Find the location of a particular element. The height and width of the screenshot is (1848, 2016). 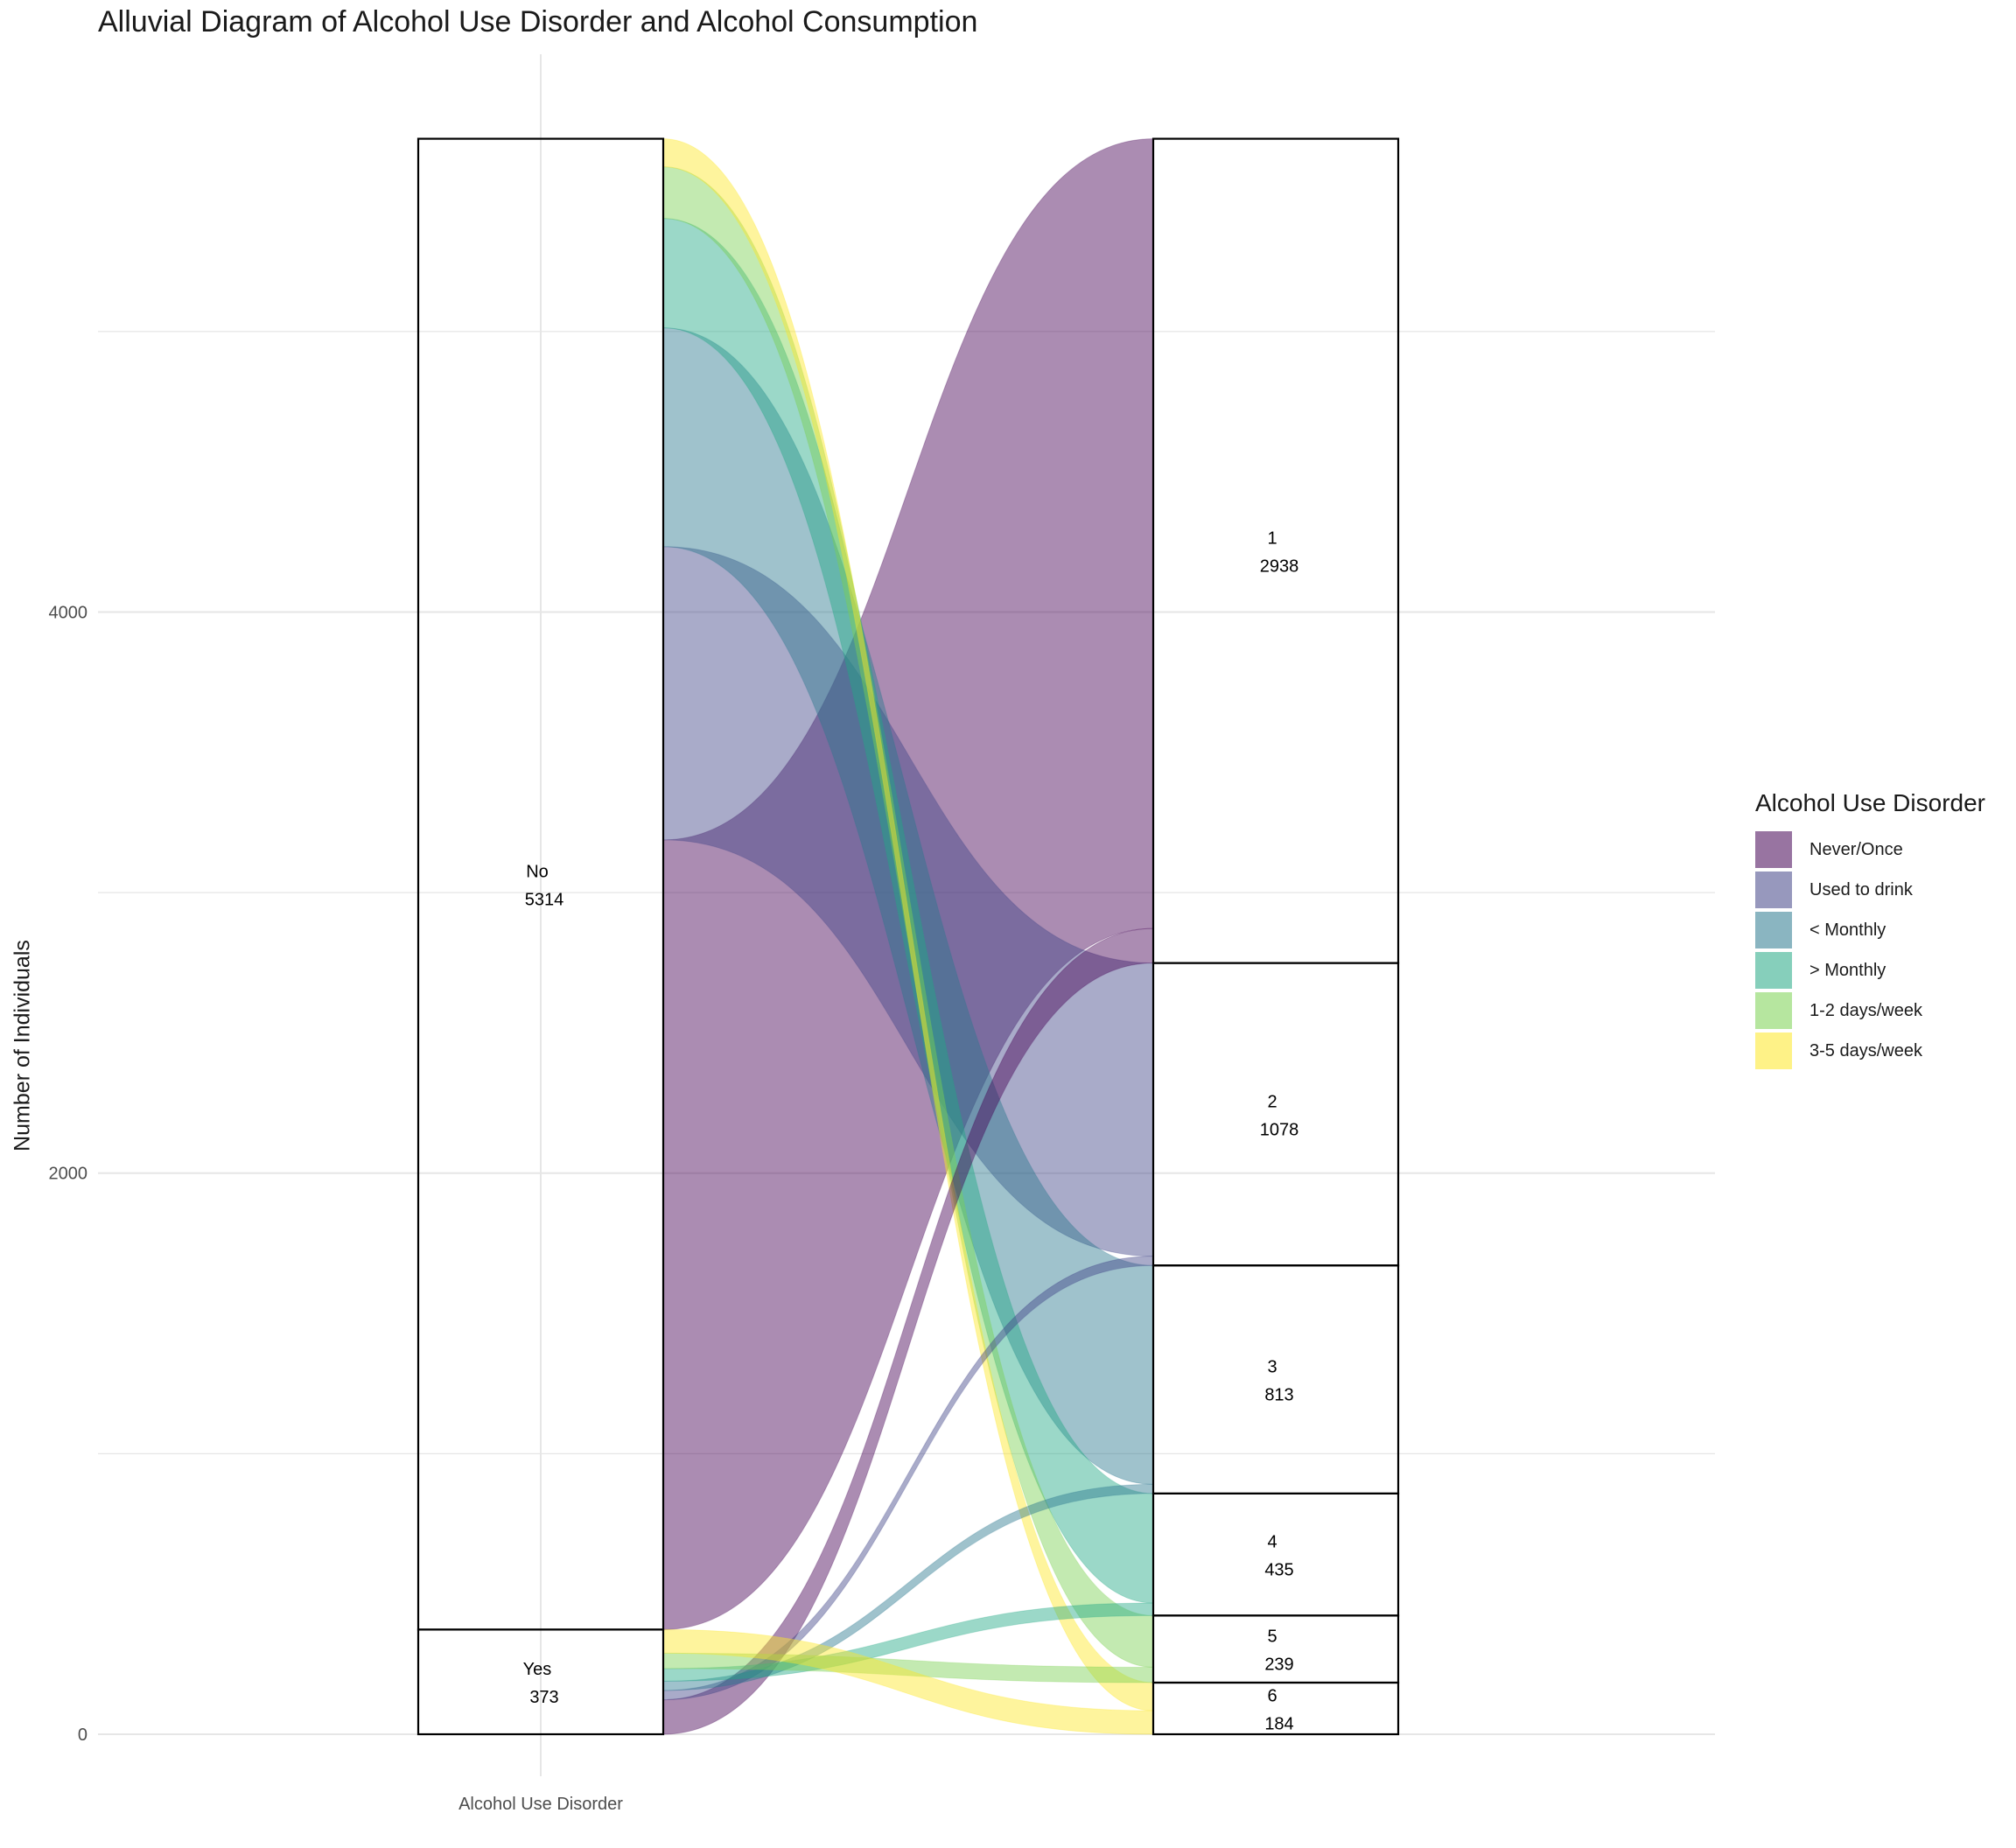

legend-item: < Monthly is located at coordinates (1870, 930).